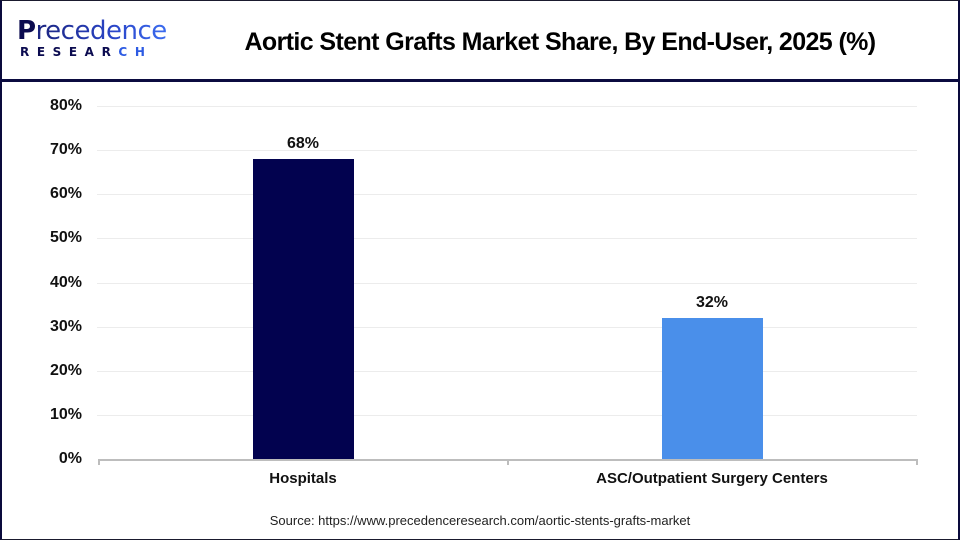  Describe the element at coordinates (65, 282) in the screenshot. I see `y-tick-label: 40%` at that location.